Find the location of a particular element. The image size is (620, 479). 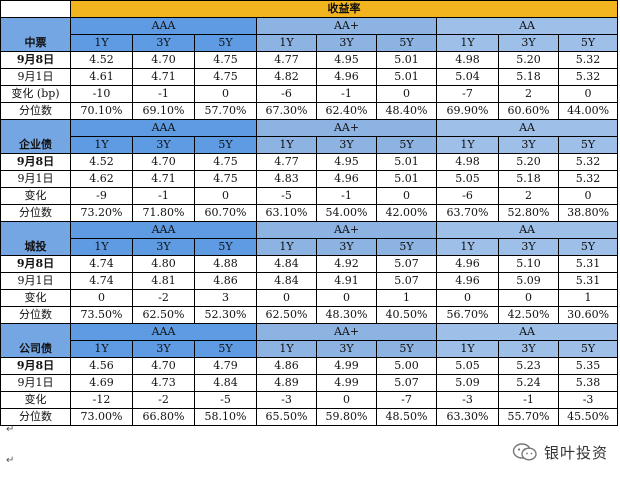

data-cell: -7 is located at coordinates (406, 400).